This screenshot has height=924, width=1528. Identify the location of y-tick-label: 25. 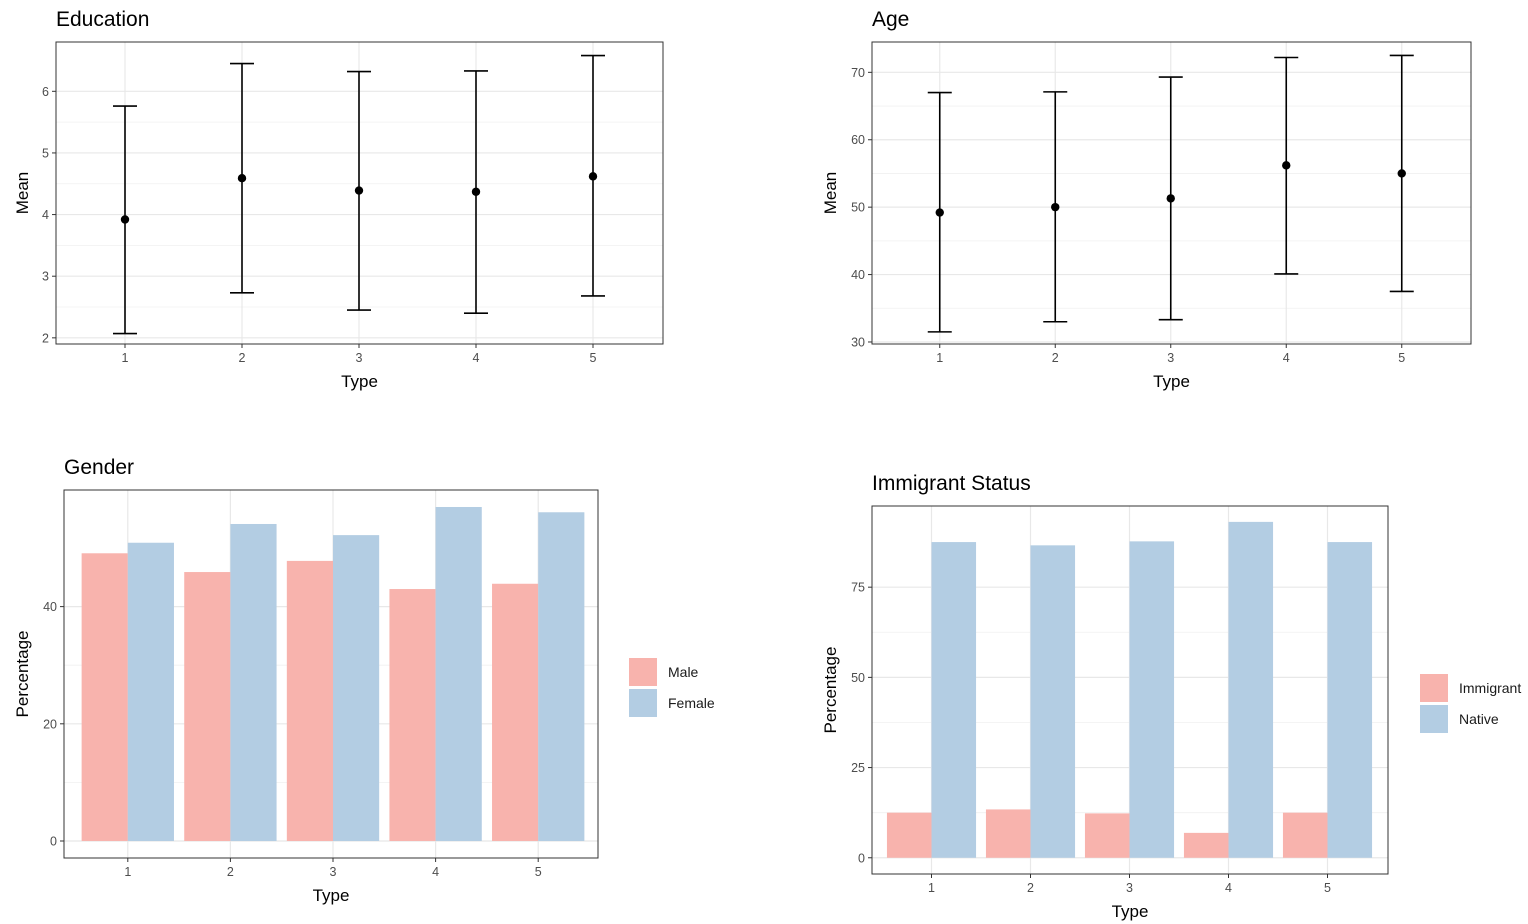
(858, 768).